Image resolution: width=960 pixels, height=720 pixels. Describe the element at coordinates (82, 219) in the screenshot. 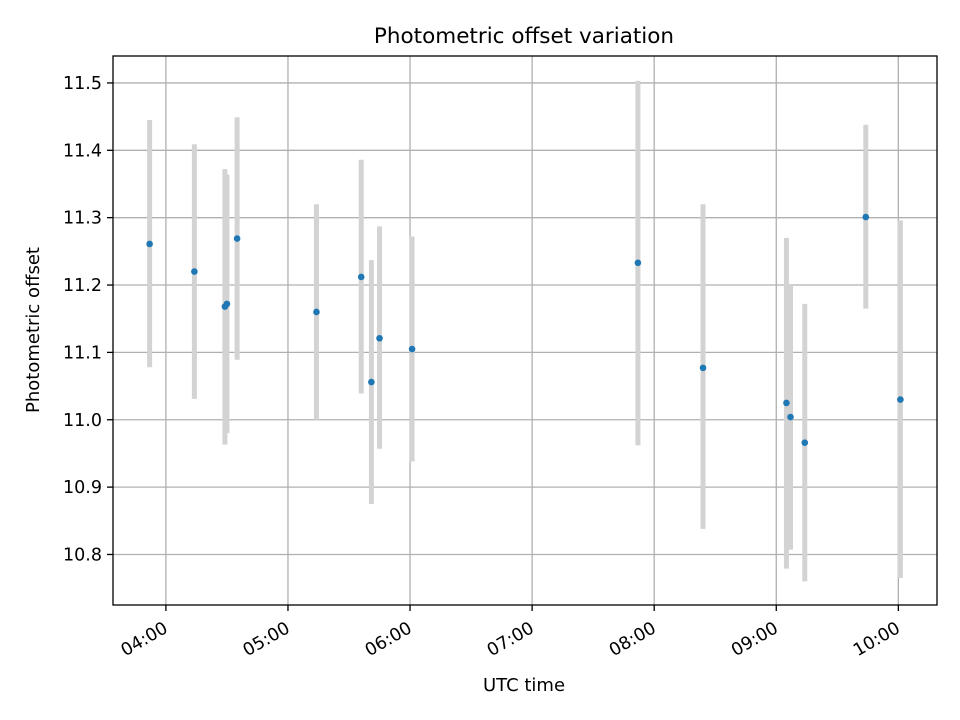

I see `y-tick-label: 11.3` at that location.